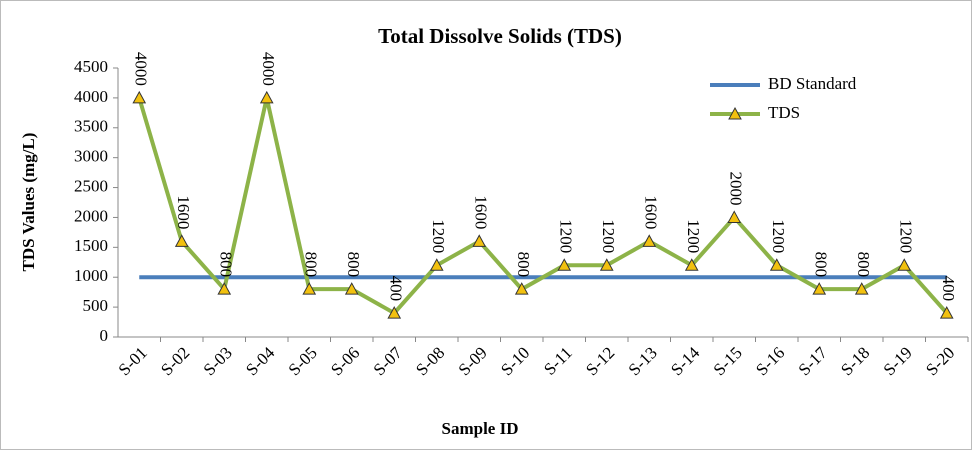 The image size is (972, 450). What do you see at coordinates (735, 113) in the screenshot?
I see `legend-marker` at bounding box center [735, 113].